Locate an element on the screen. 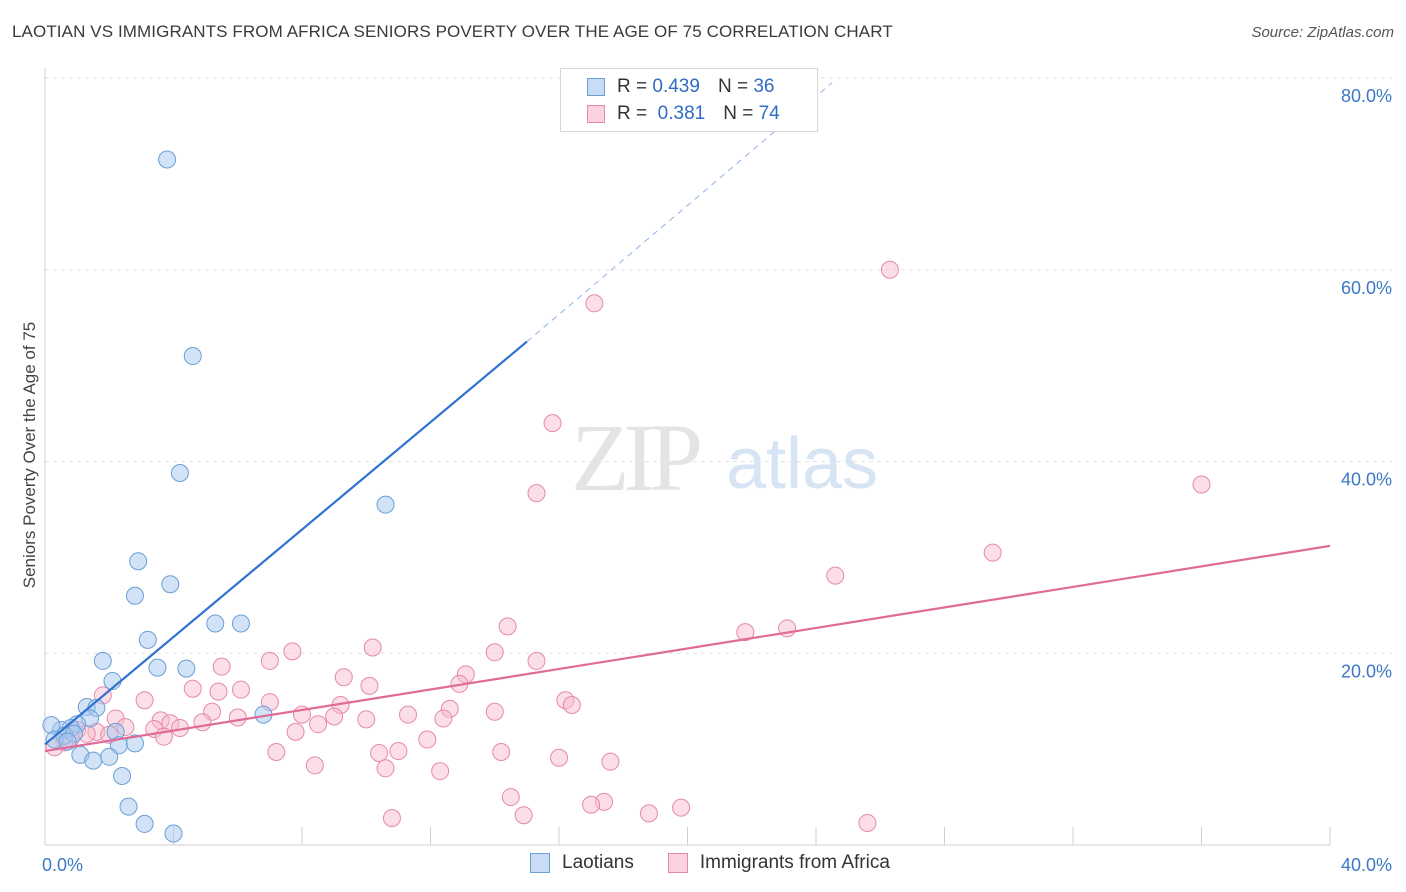  y-tick-label: 60.0% is located at coordinates (1366, 288).